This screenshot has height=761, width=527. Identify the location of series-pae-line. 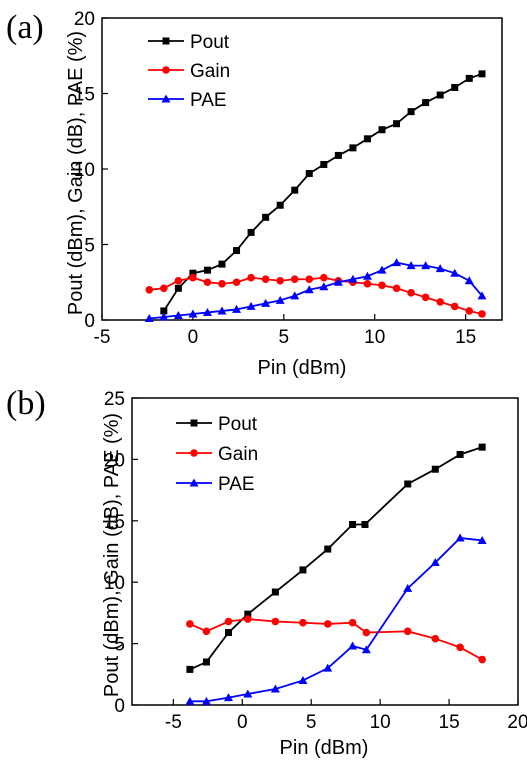
(336, 620).